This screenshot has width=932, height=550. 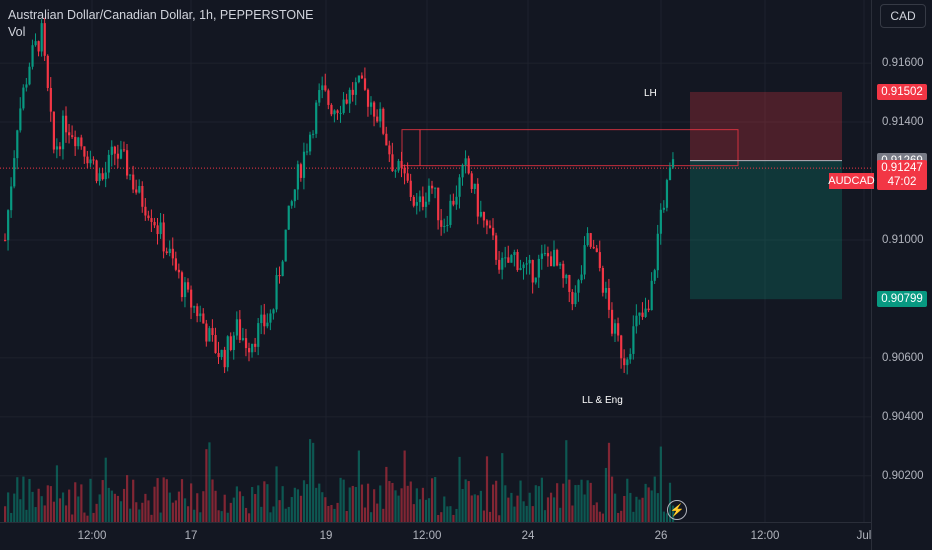 I want to click on time-tick-label: 24, so click(x=528, y=536).